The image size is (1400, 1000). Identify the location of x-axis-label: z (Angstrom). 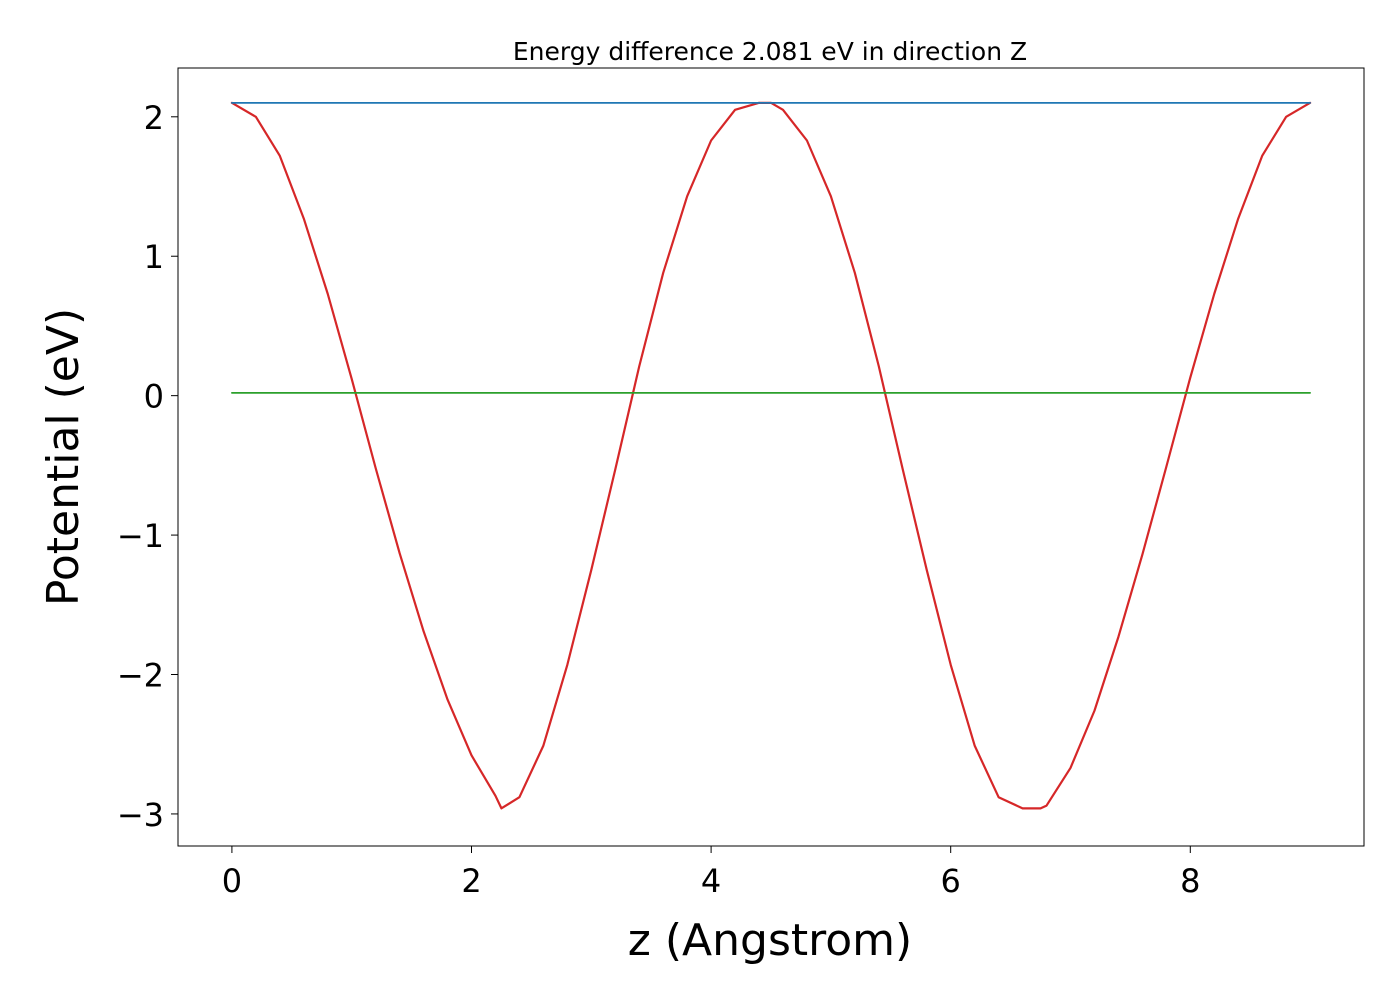
(770, 940).